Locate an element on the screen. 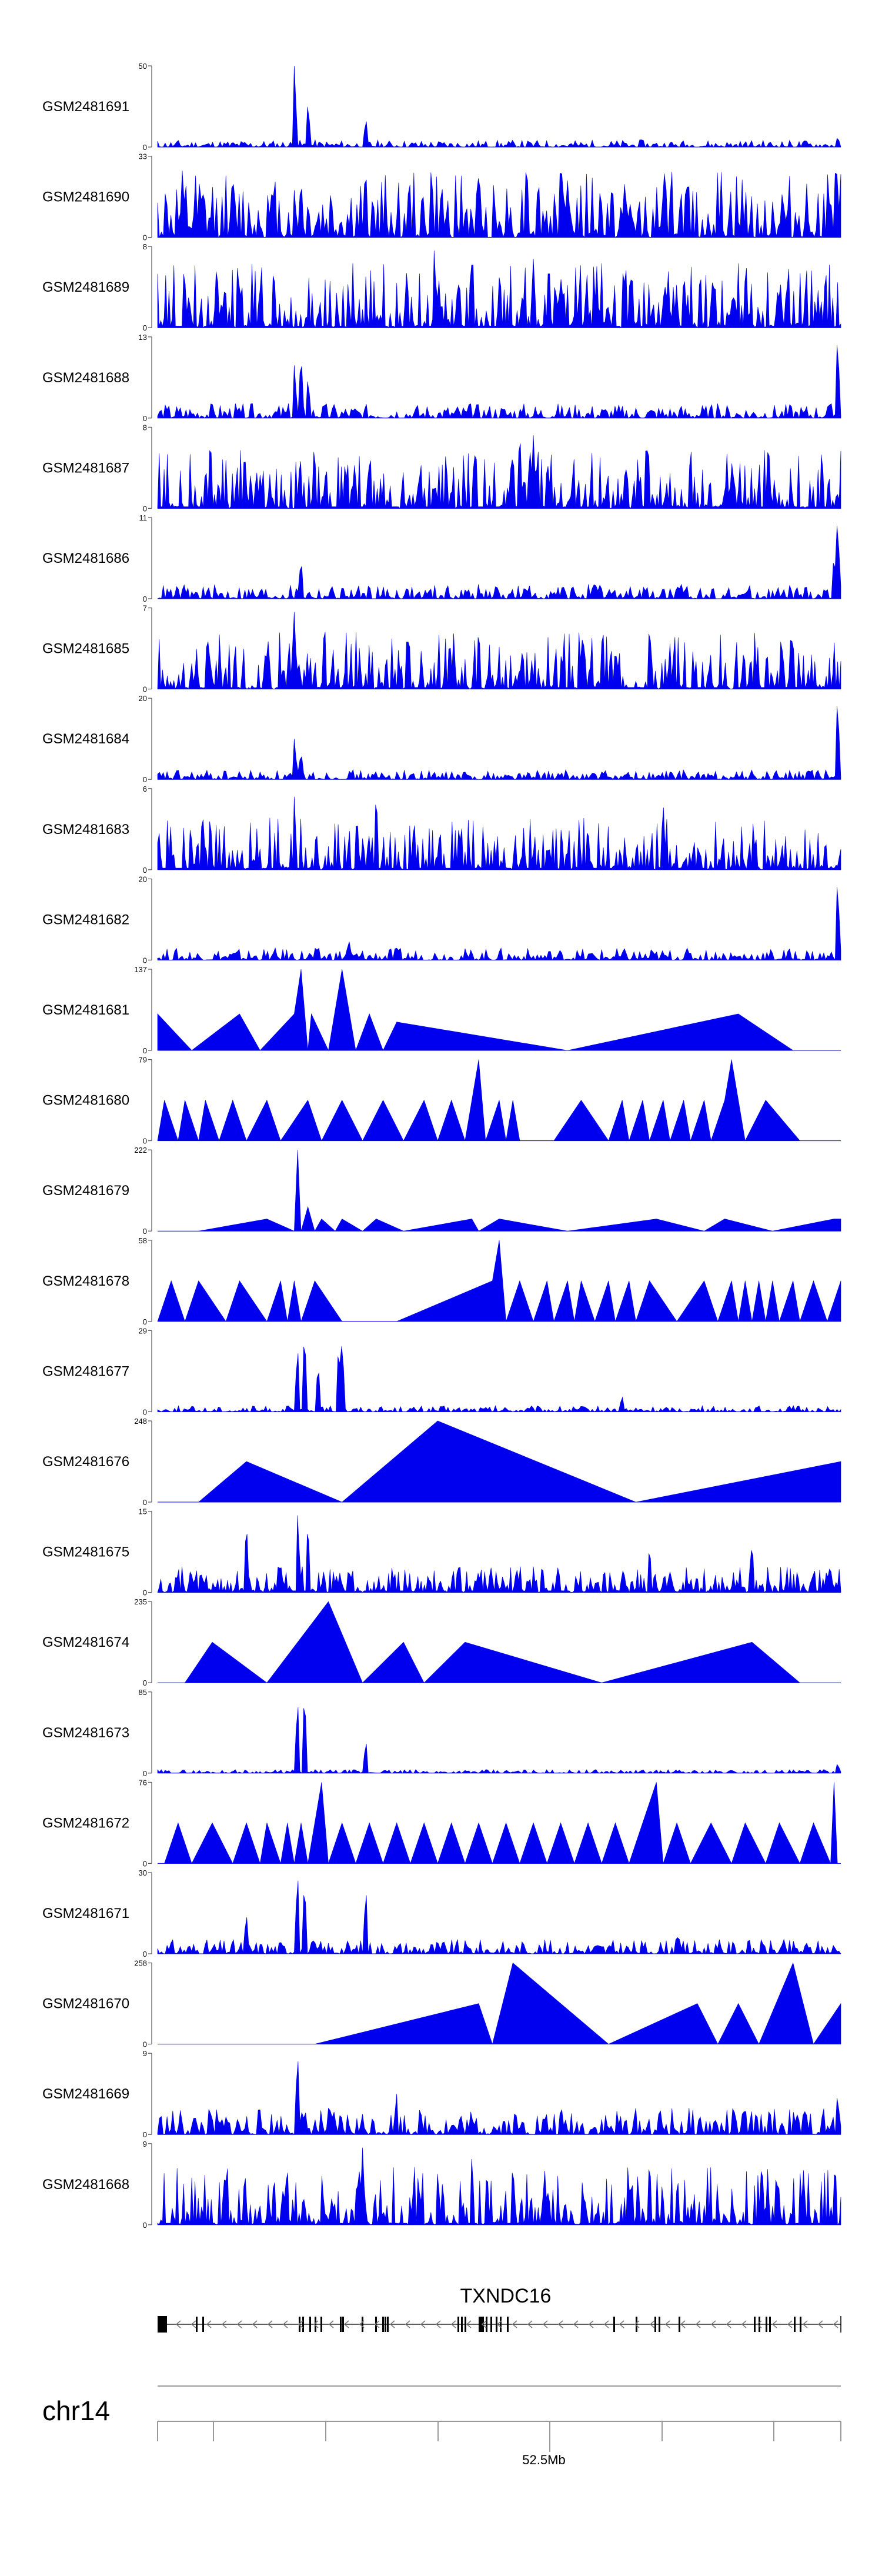  y-axis-max-label: 33 is located at coordinates (143, 156).